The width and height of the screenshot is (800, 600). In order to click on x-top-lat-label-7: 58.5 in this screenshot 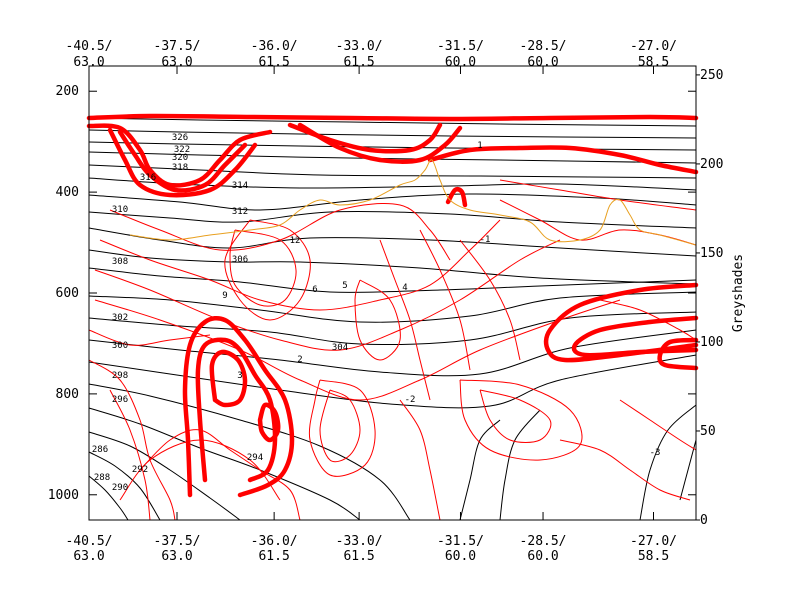, I will do `click(653, 62)`.